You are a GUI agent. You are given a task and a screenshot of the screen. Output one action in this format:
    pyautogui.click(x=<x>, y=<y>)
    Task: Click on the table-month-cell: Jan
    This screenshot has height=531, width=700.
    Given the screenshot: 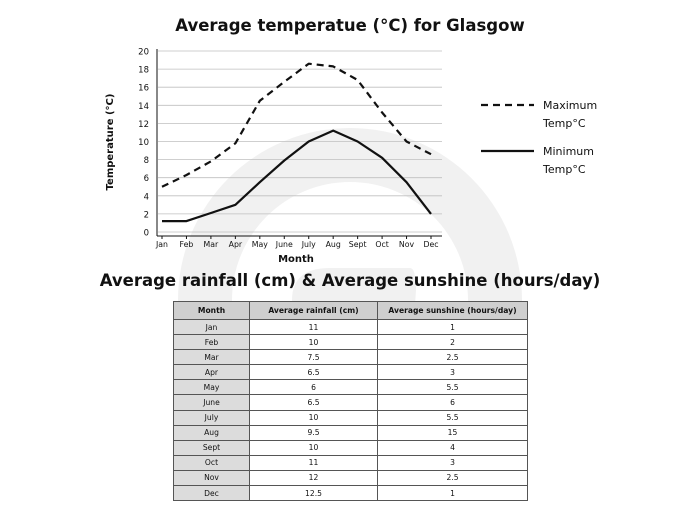 What is the action you would take?
    pyautogui.click(x=211, y=327)
    